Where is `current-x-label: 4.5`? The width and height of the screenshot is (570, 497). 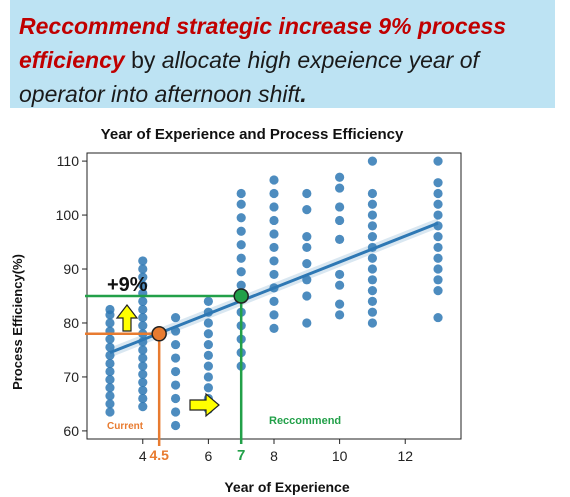
current-x-label: 4.5 is located at coordinates (159, 455).